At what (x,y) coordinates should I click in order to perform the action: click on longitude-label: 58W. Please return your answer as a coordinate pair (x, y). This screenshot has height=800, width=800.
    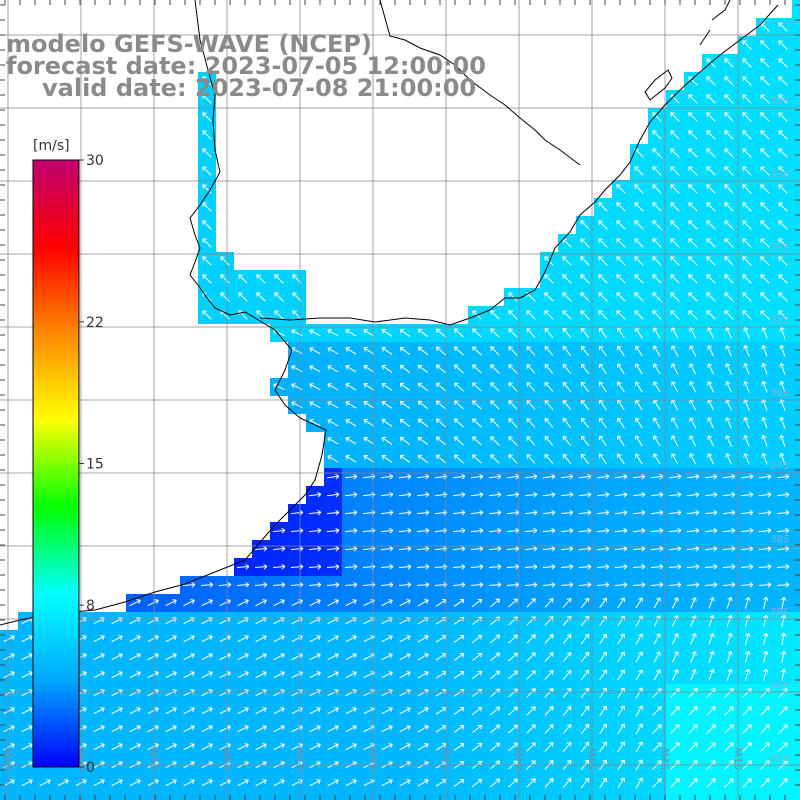
    Looking at the image, I should click on (228, 758).